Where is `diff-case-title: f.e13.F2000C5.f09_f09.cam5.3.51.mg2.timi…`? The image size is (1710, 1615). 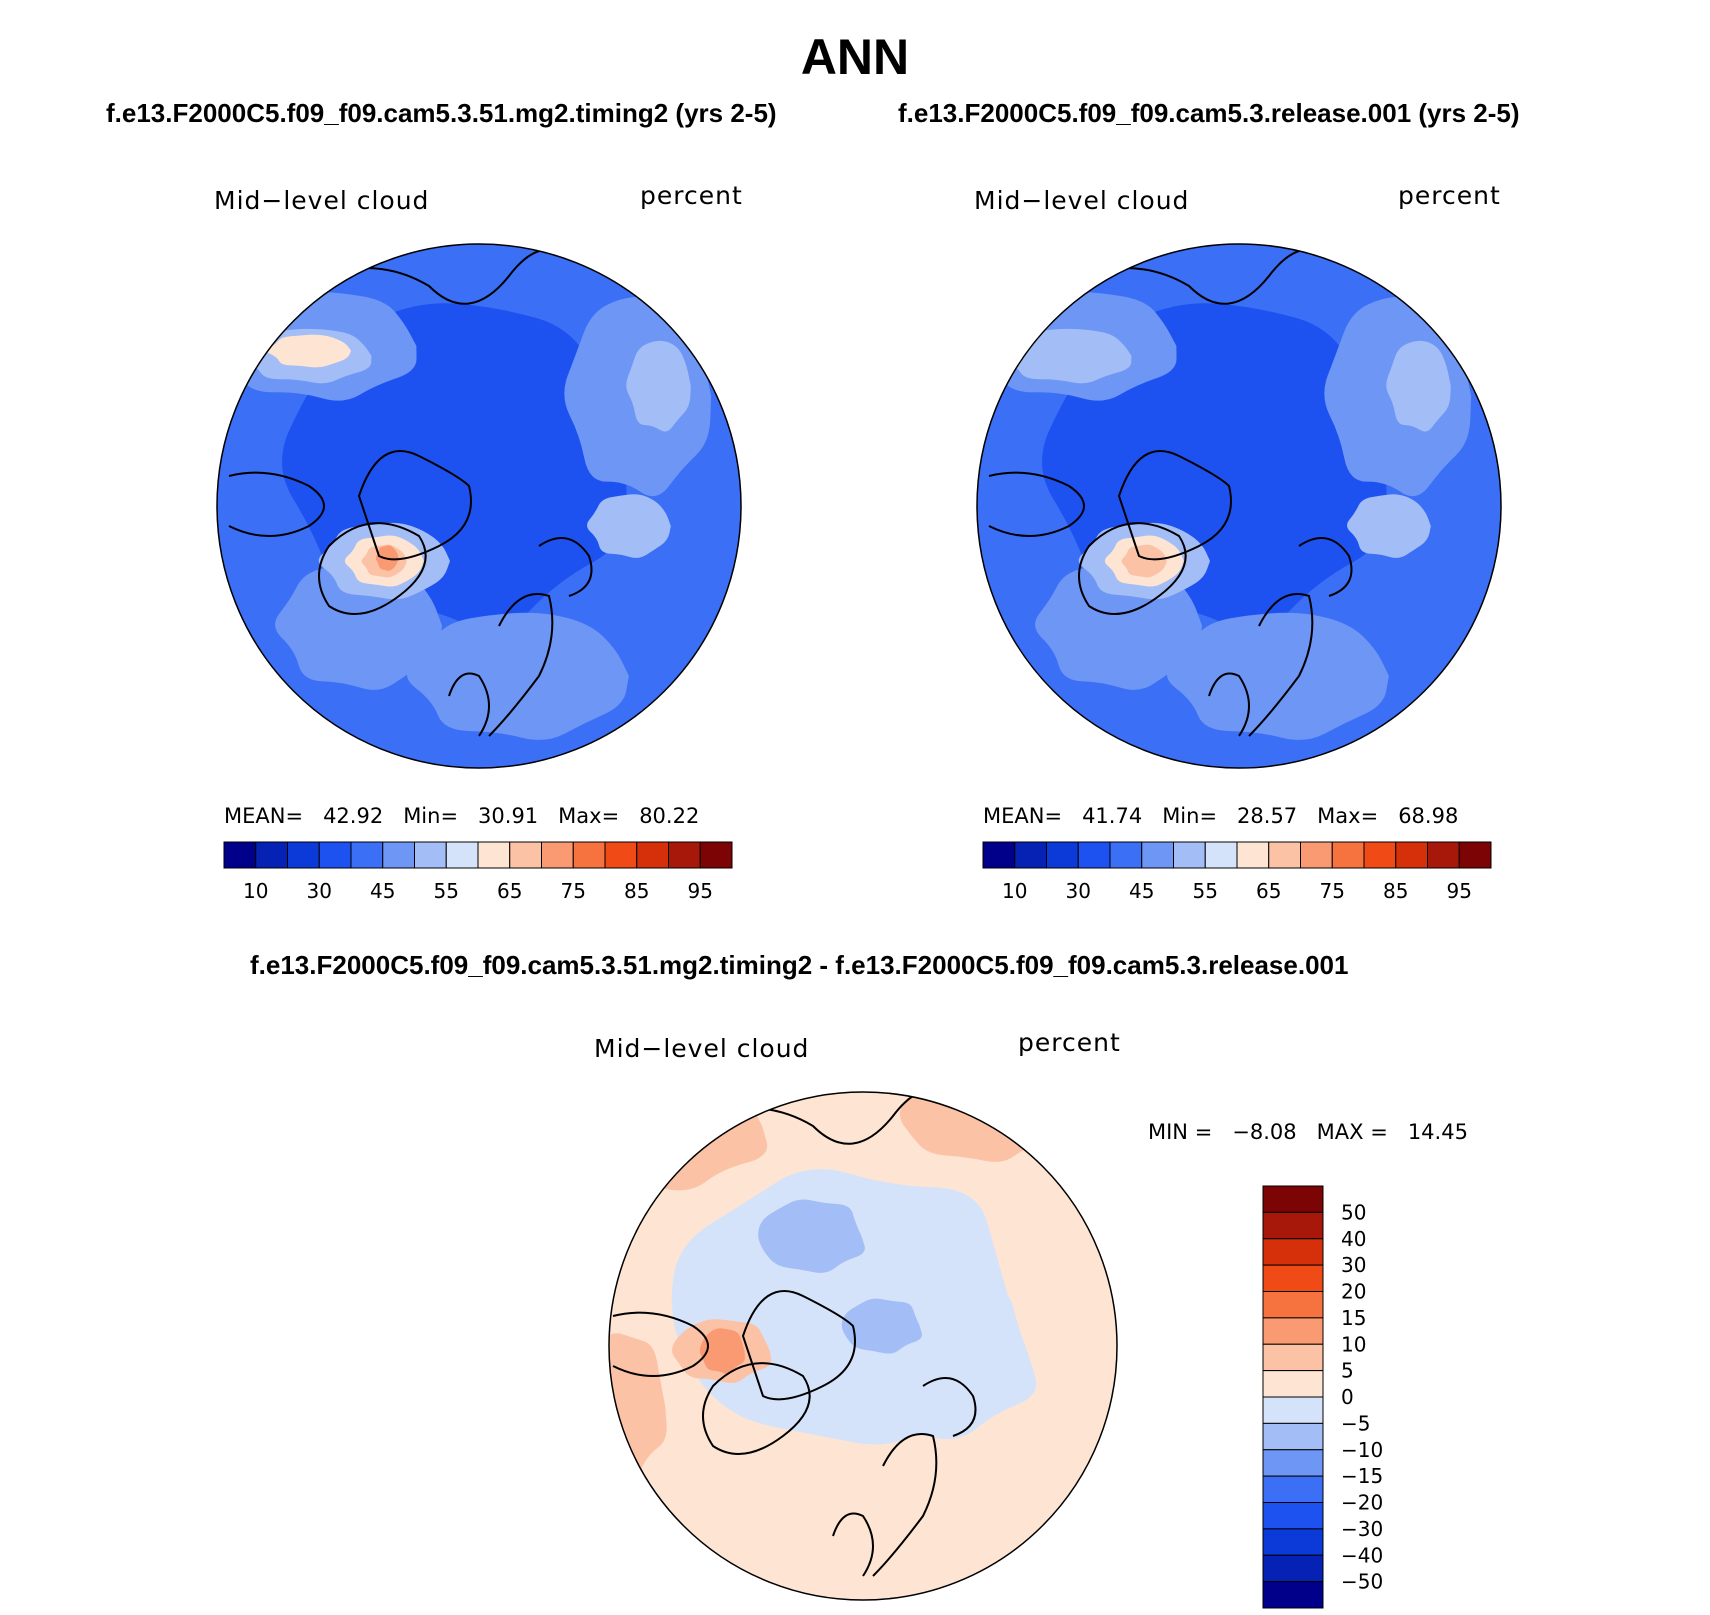
diff-case-title: f.e13.F2000C5.f09_f09.cam5.3.51.mg2.timi… is located at coordinates (799, 965).